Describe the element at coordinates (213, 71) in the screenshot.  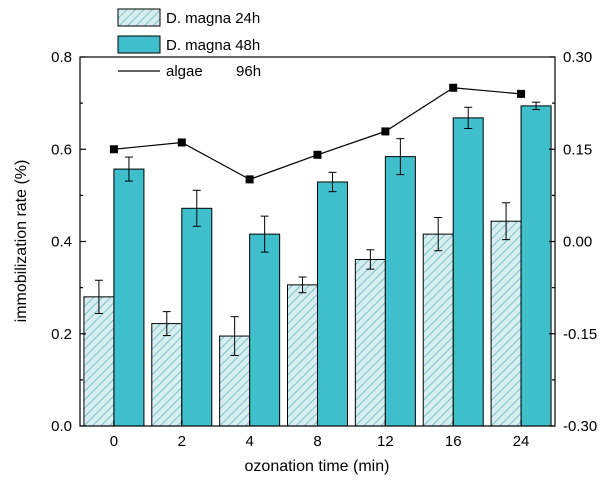
I see `legend-label-algae: algae 96h` at that location.